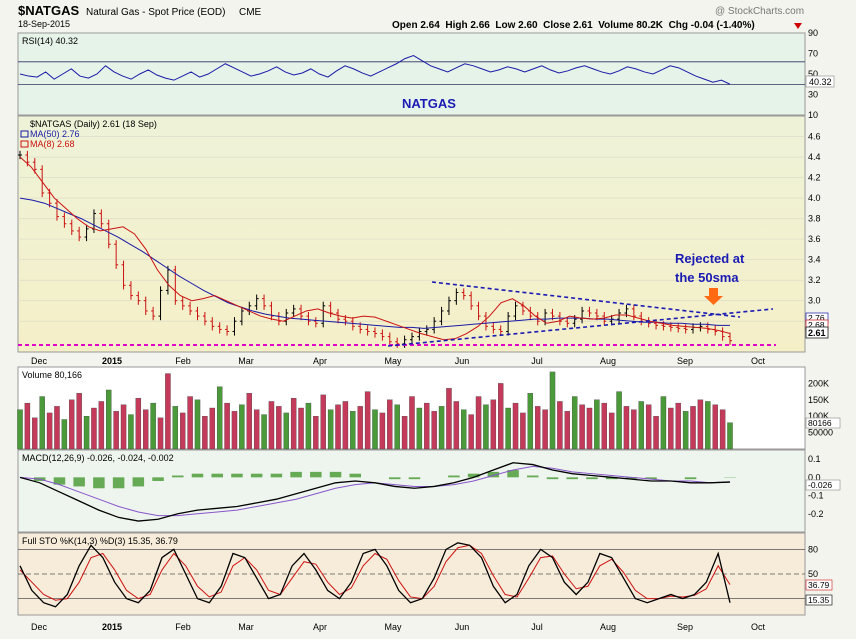 The width and height of the screenshot is (856, 644). Describe the element at coordinates (814, 260) in the screenshot. I see `price-tick: 3.4` at that location.